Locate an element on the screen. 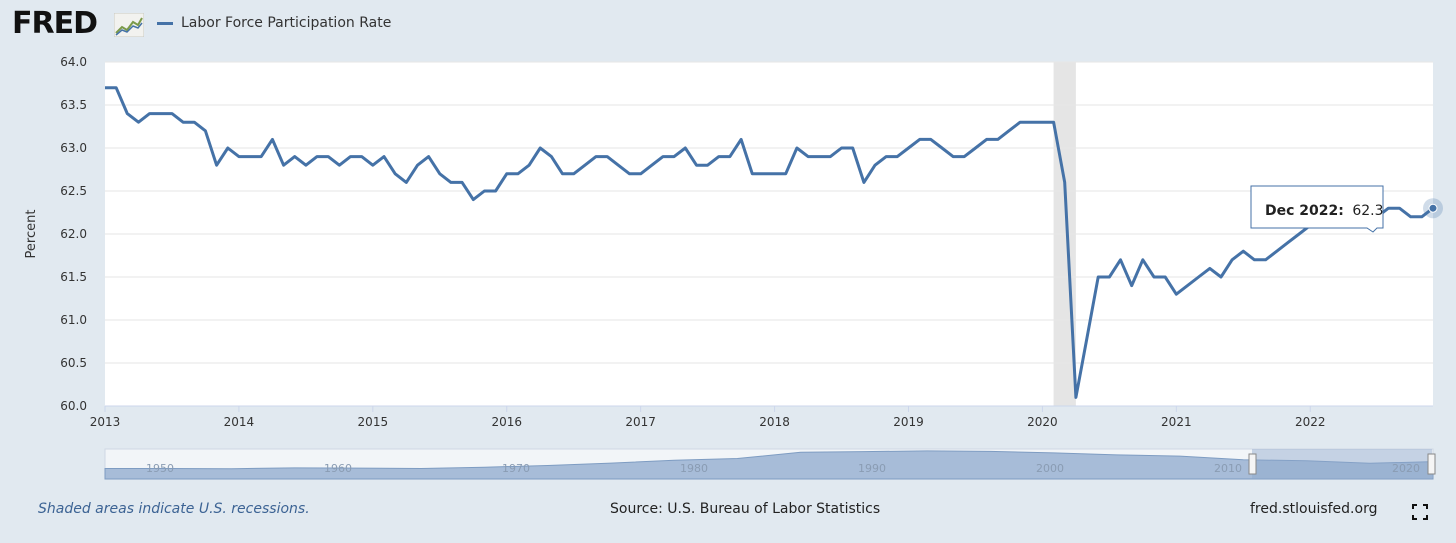 Image resolution: width=1456 pixels, height=543 pixels. hover-point is located at coordinates (1433, 208).